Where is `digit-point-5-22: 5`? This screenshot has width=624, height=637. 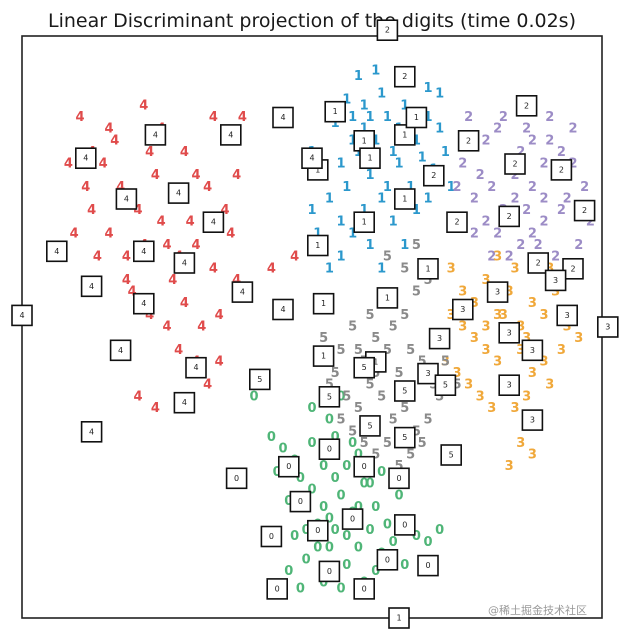
digit-point-5-22: 5 is located at coordinates (340, 420).